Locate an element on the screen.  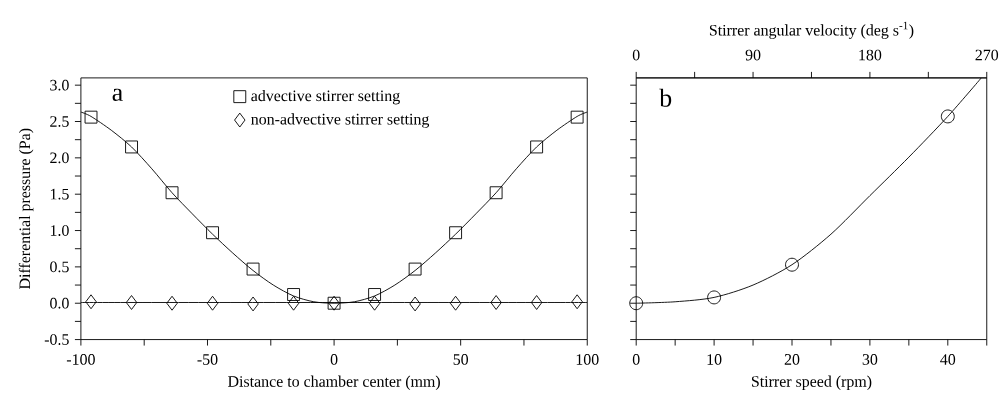
x2-tick-label: 0 is located at coordinates (636, 55).